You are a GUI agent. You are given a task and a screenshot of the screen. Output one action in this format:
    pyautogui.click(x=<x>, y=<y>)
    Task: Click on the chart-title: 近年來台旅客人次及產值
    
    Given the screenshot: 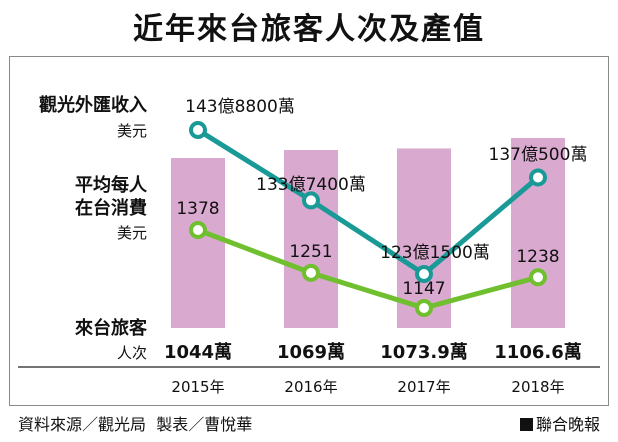 What is the action you would take?
    pyautogui.click(x=309, y=29)
    